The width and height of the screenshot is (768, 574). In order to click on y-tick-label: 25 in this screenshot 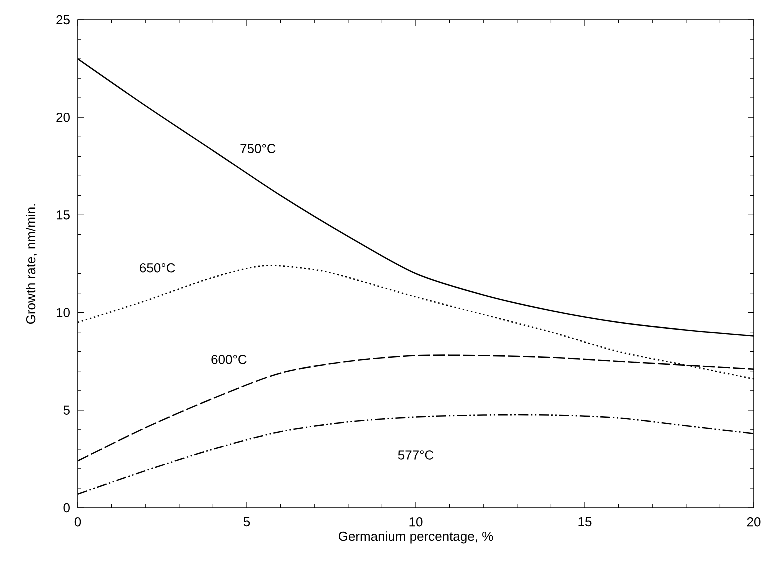, I will do `click(63, 20)`.